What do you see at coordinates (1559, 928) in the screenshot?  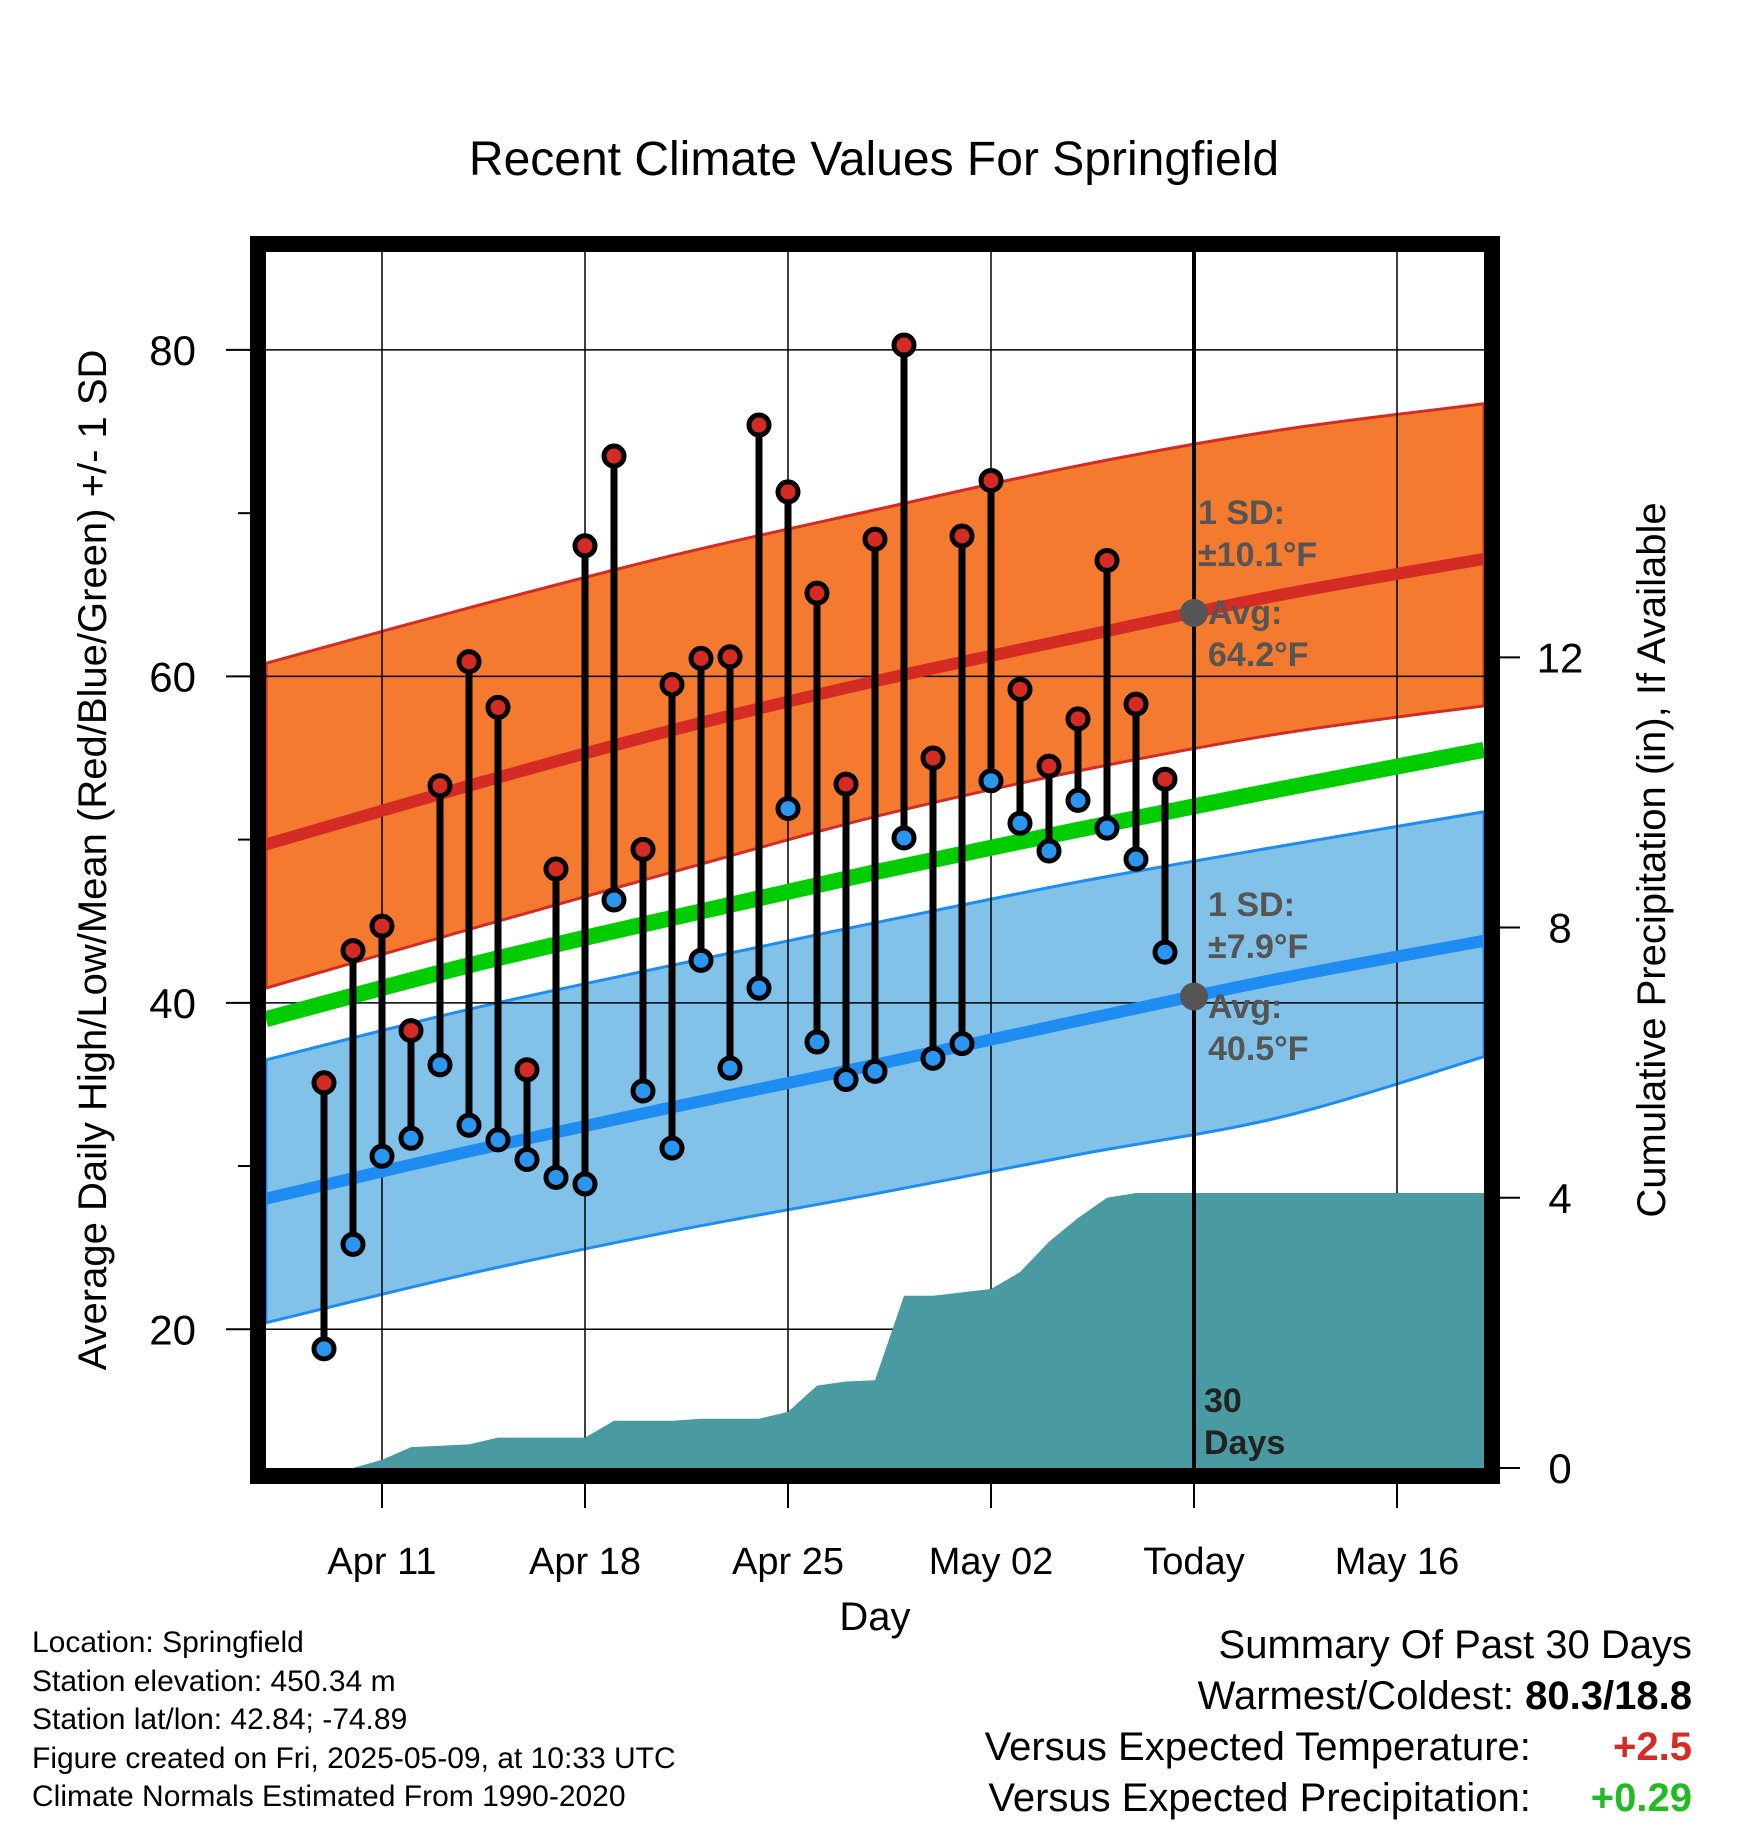 I see `y2-tick-label: 8` at bounding box center [1559, 928].